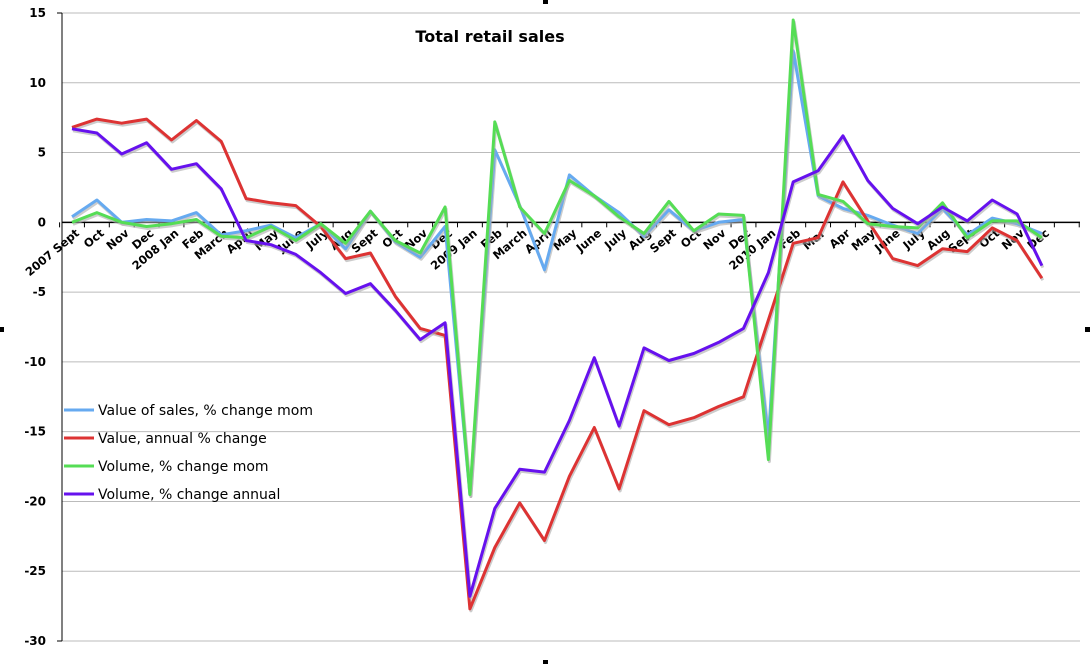  What do you see at coordinates (117, 239) in the screenshot?
I see `x-tick-label: Nov` at bounding box center [117, 239].